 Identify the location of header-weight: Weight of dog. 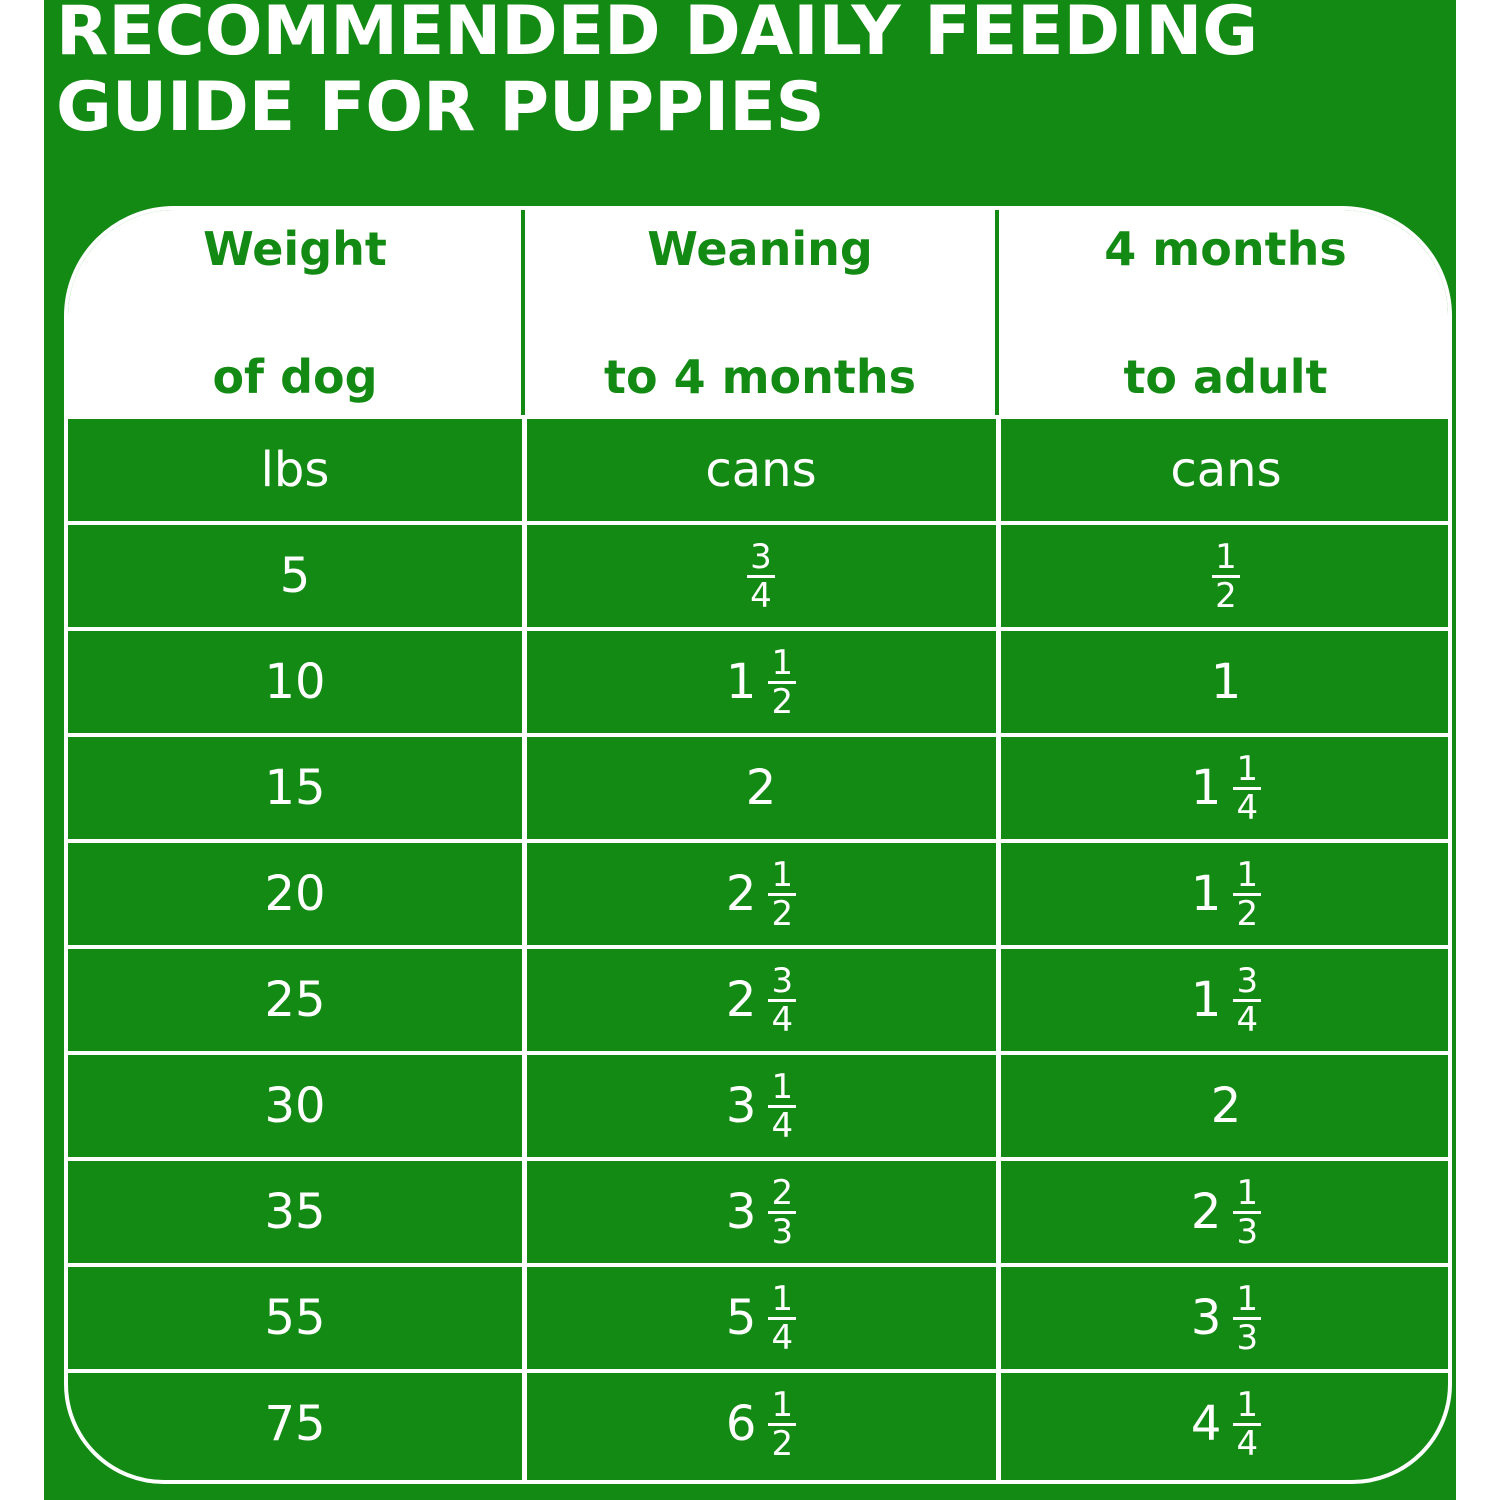
(295, 312).